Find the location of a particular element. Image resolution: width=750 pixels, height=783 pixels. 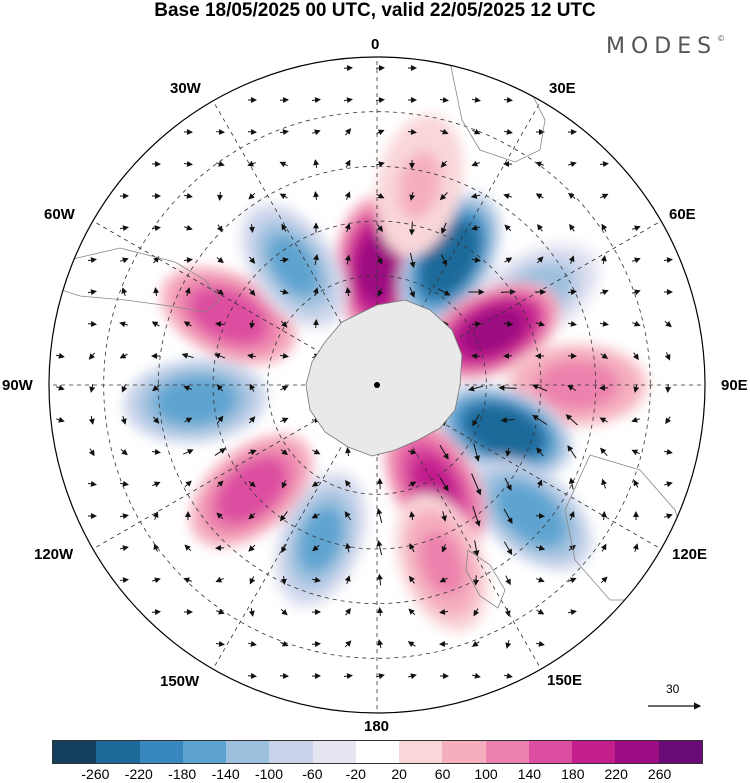

brand-name: MODES is located at coordinates (662, 46).